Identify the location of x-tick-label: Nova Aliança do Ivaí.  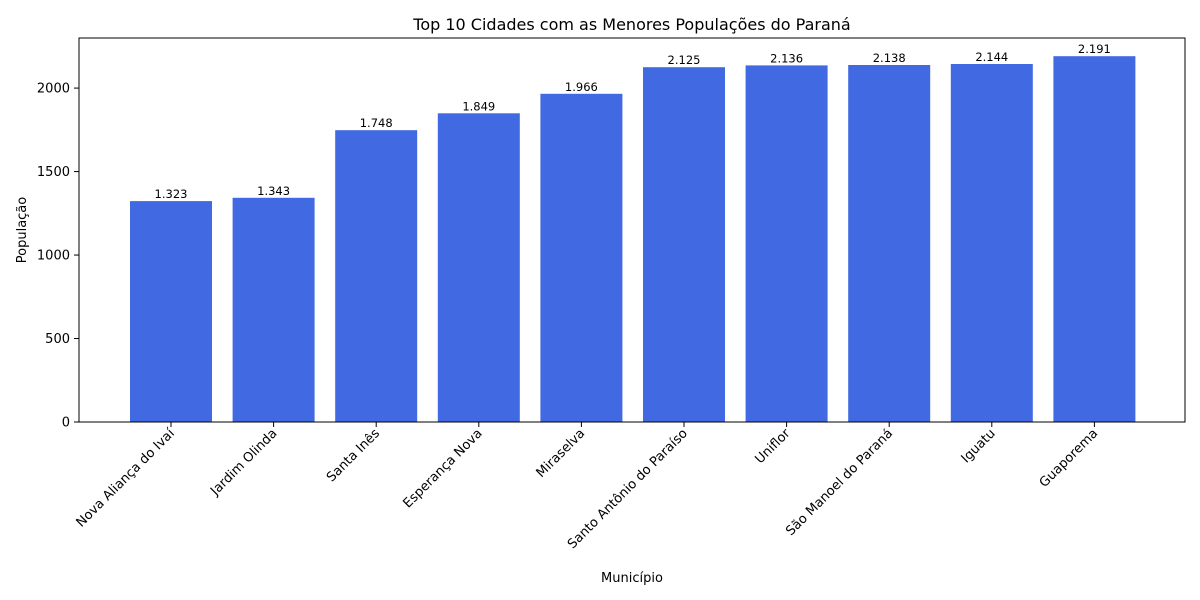
(126, 478).